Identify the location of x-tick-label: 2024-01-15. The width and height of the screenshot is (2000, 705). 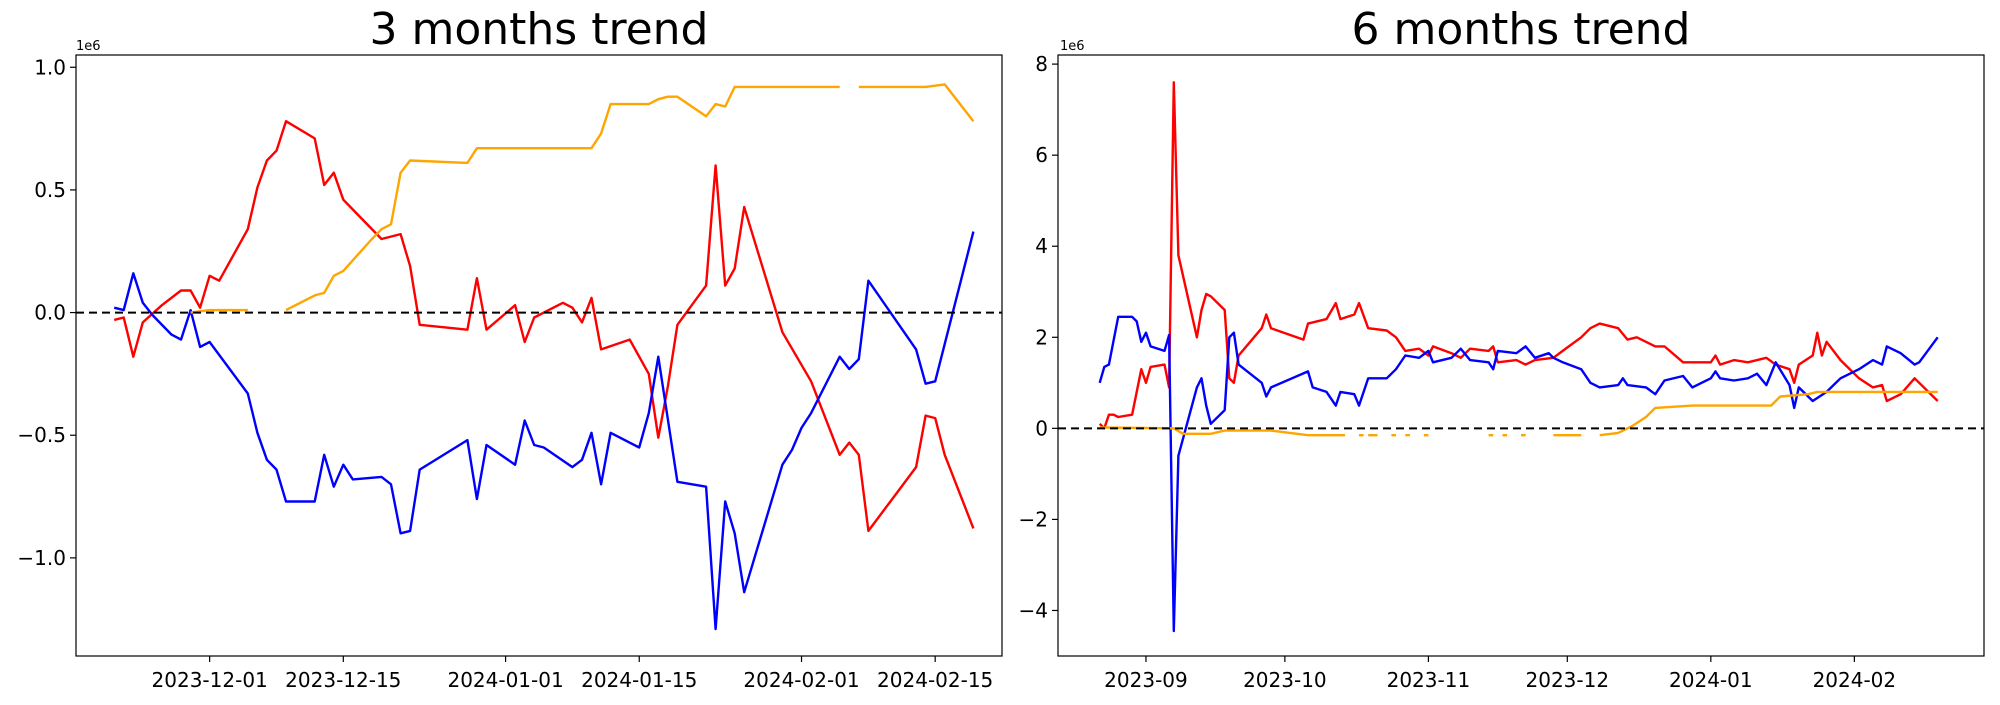
(639, 680).